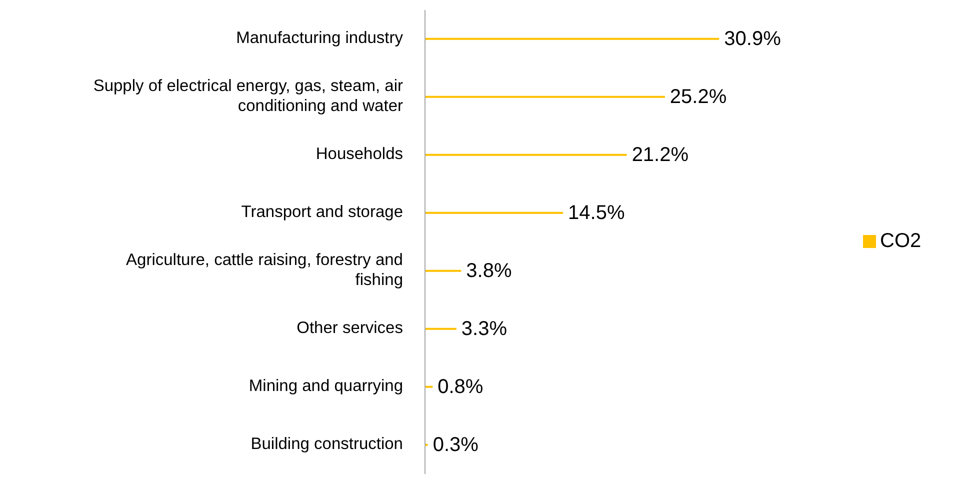  I want to click on y-tick-label: Supply of electrical energy, gas, steam, air conditioning and water, so click(248, 96).